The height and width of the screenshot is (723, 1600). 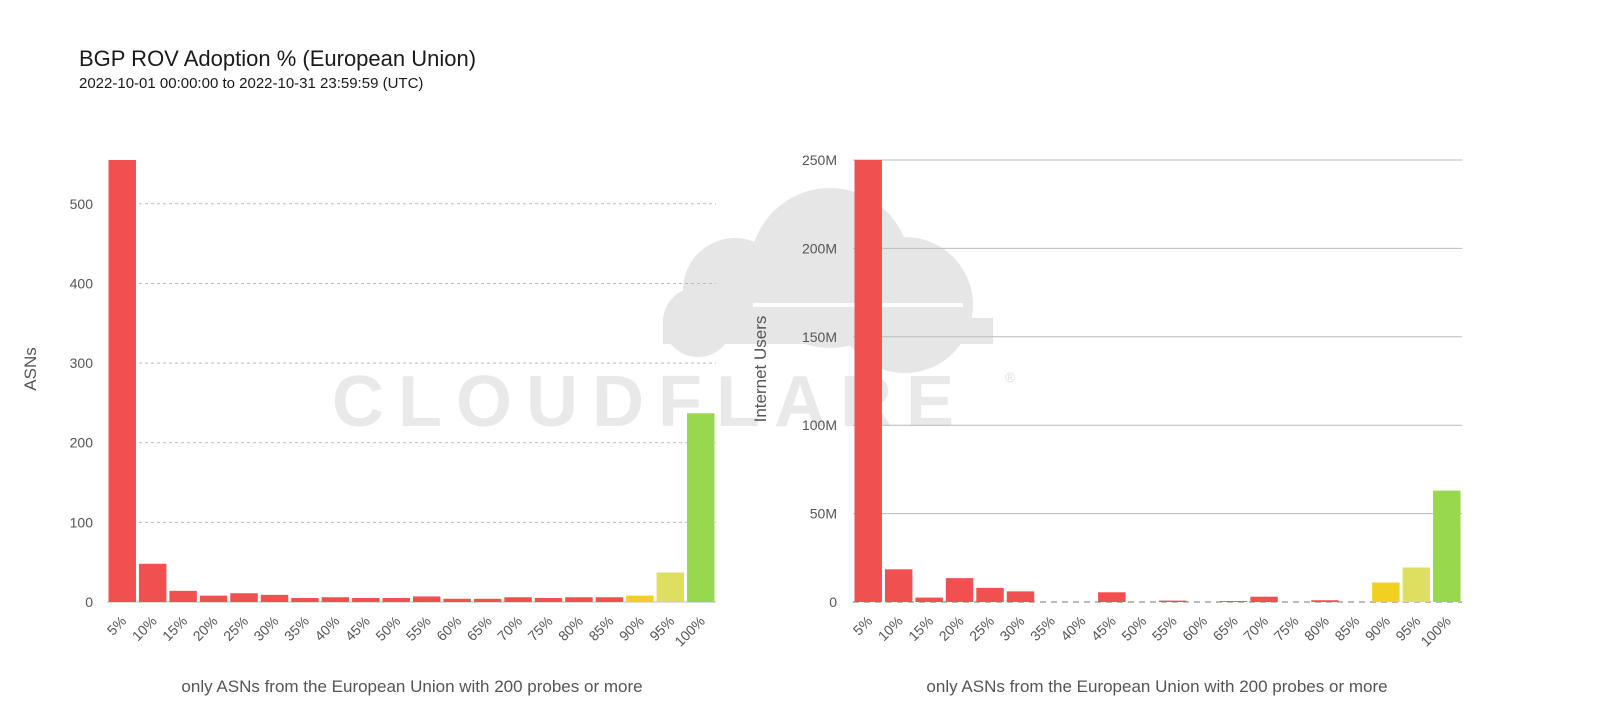 I want to click on users-y-tick-label: 100M, so click(x=819, y=425).